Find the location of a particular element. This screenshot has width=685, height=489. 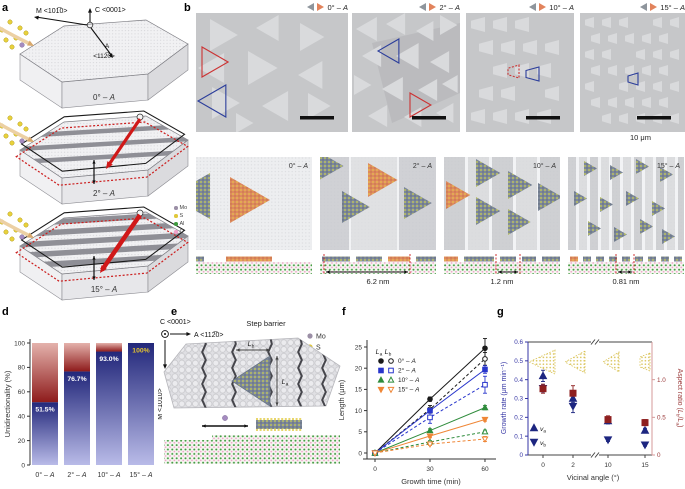

scale-bar-label: 10 μm is located at coordinates (640, 137).